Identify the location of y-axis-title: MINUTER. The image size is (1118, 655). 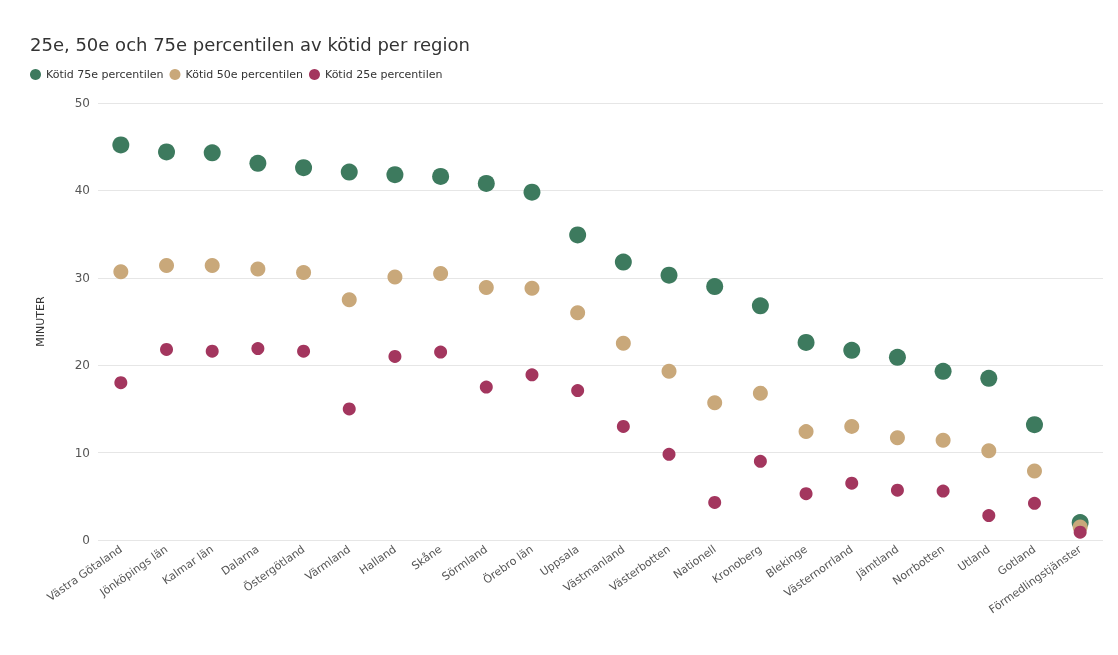
(40, 321).